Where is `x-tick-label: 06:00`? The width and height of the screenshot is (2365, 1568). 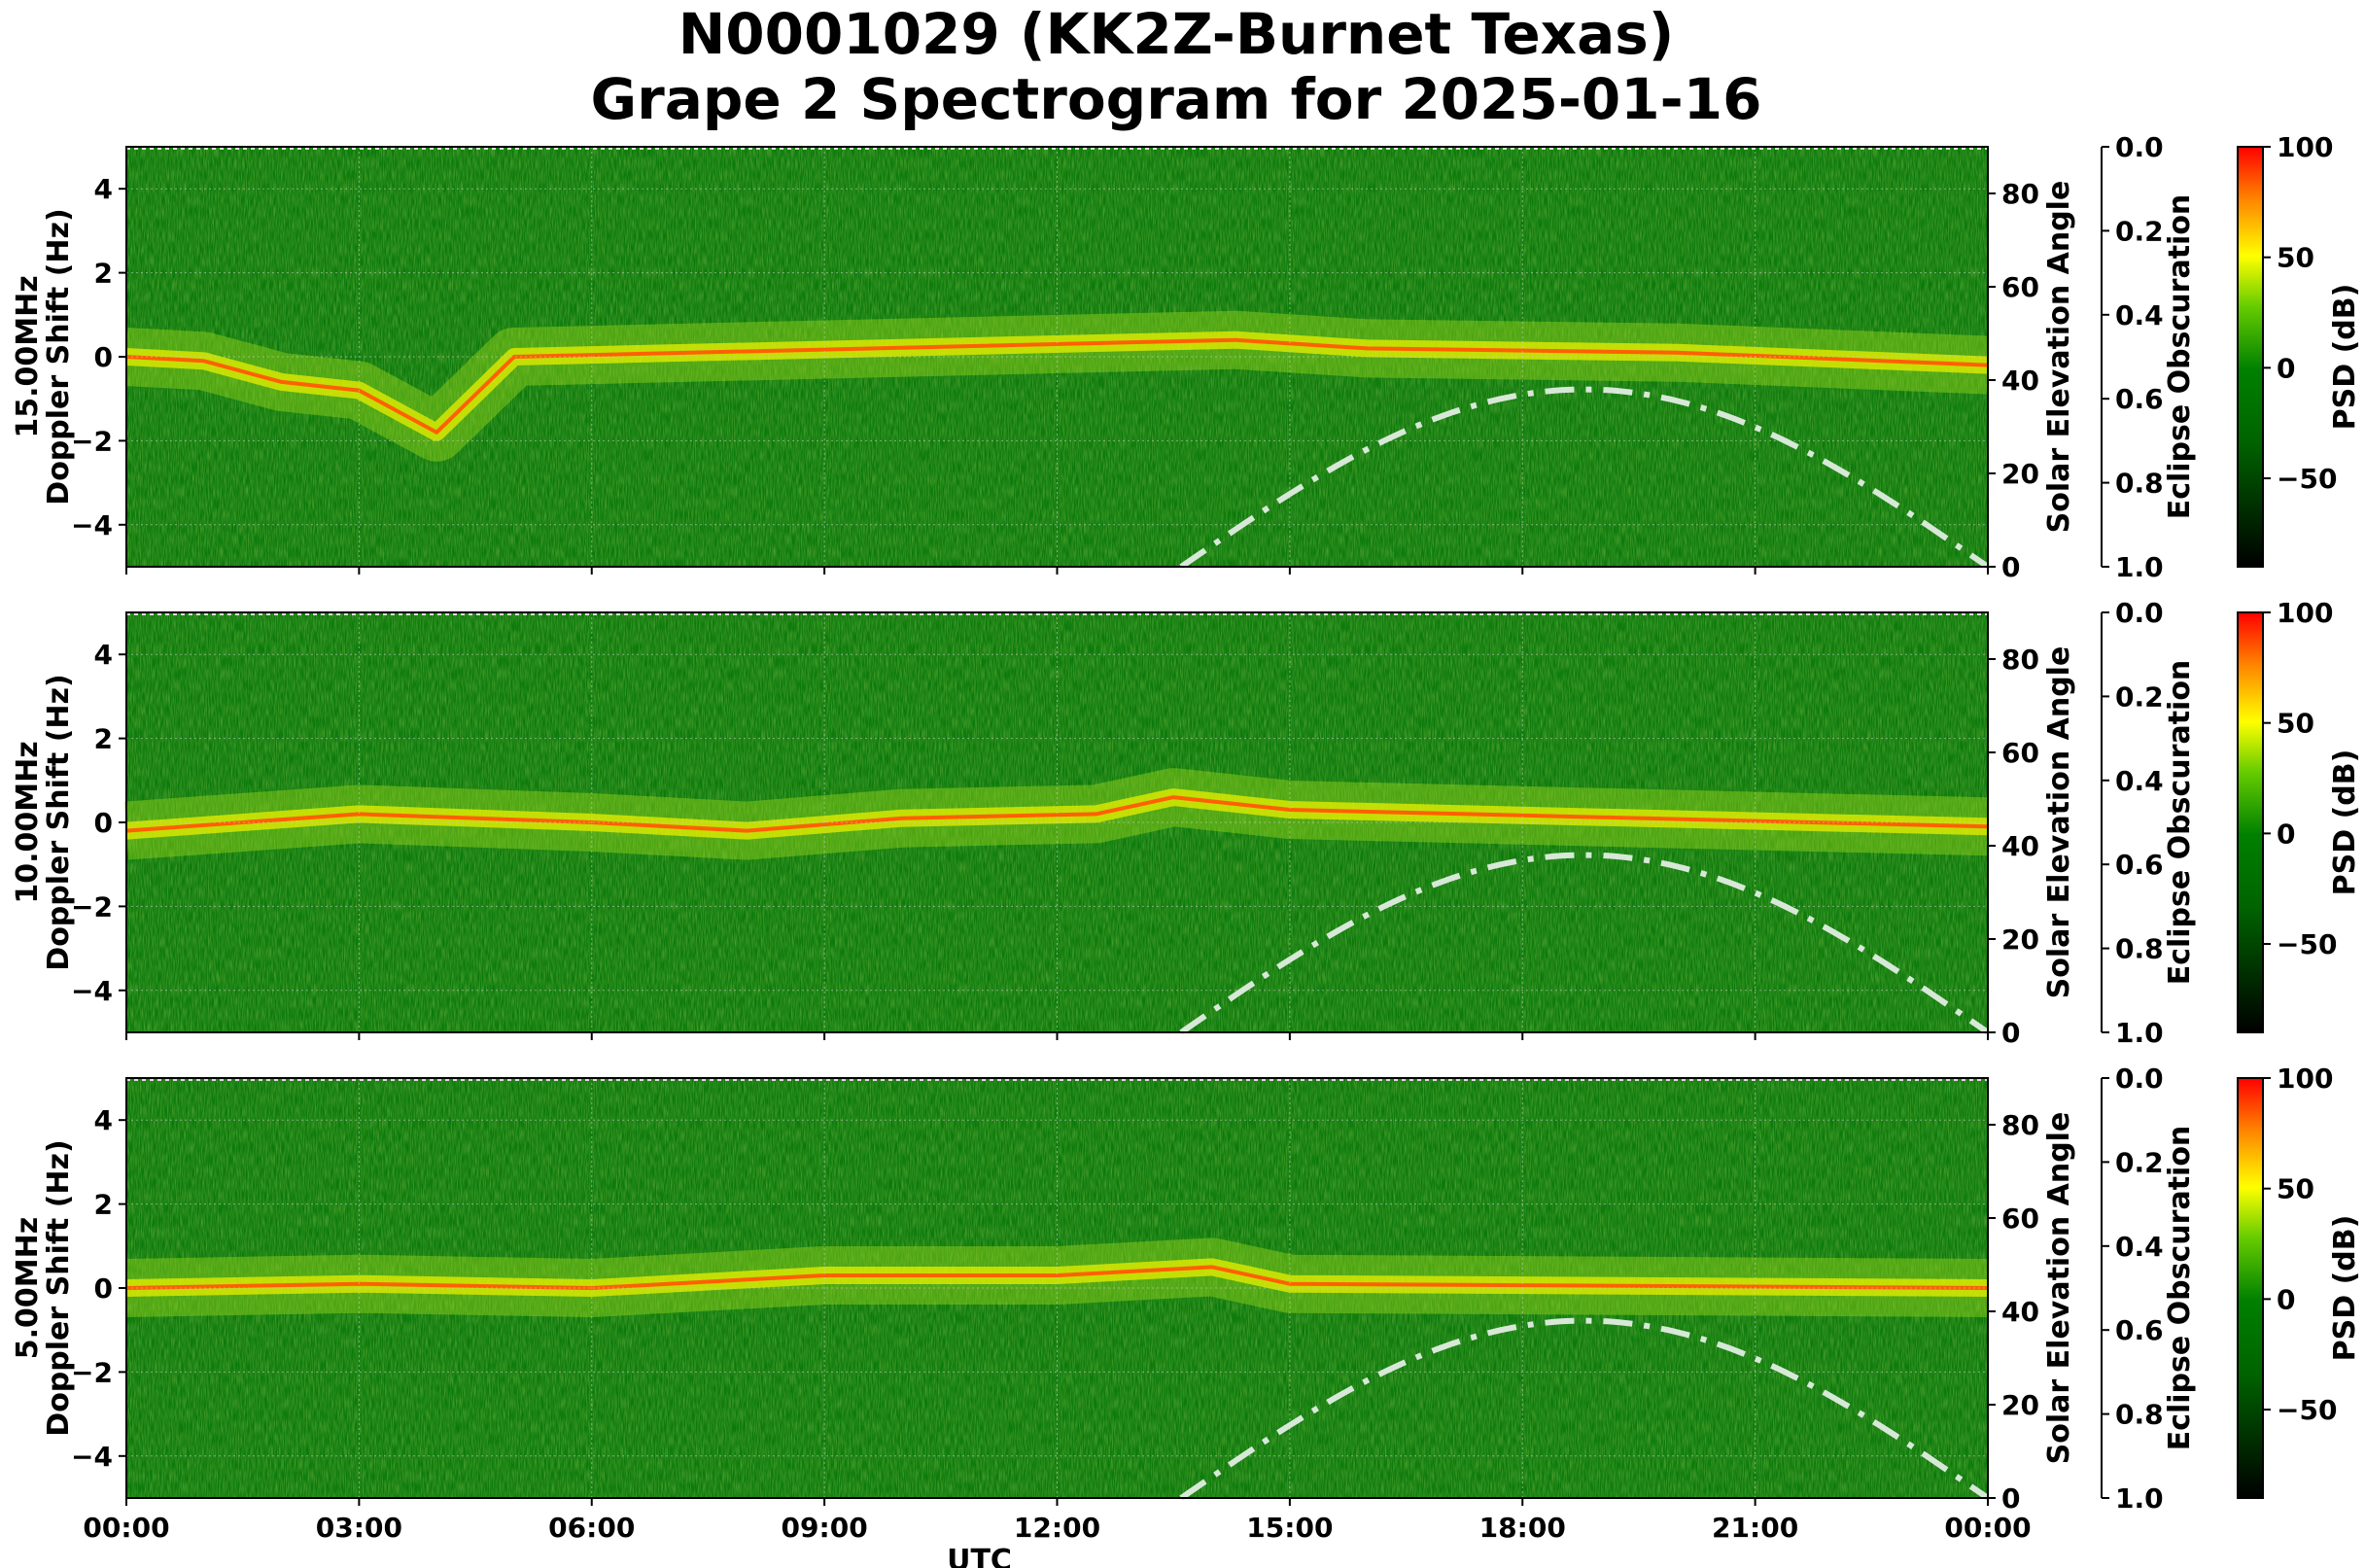
x-tick-label: 06:00 is located at coordinates (591, 1528).